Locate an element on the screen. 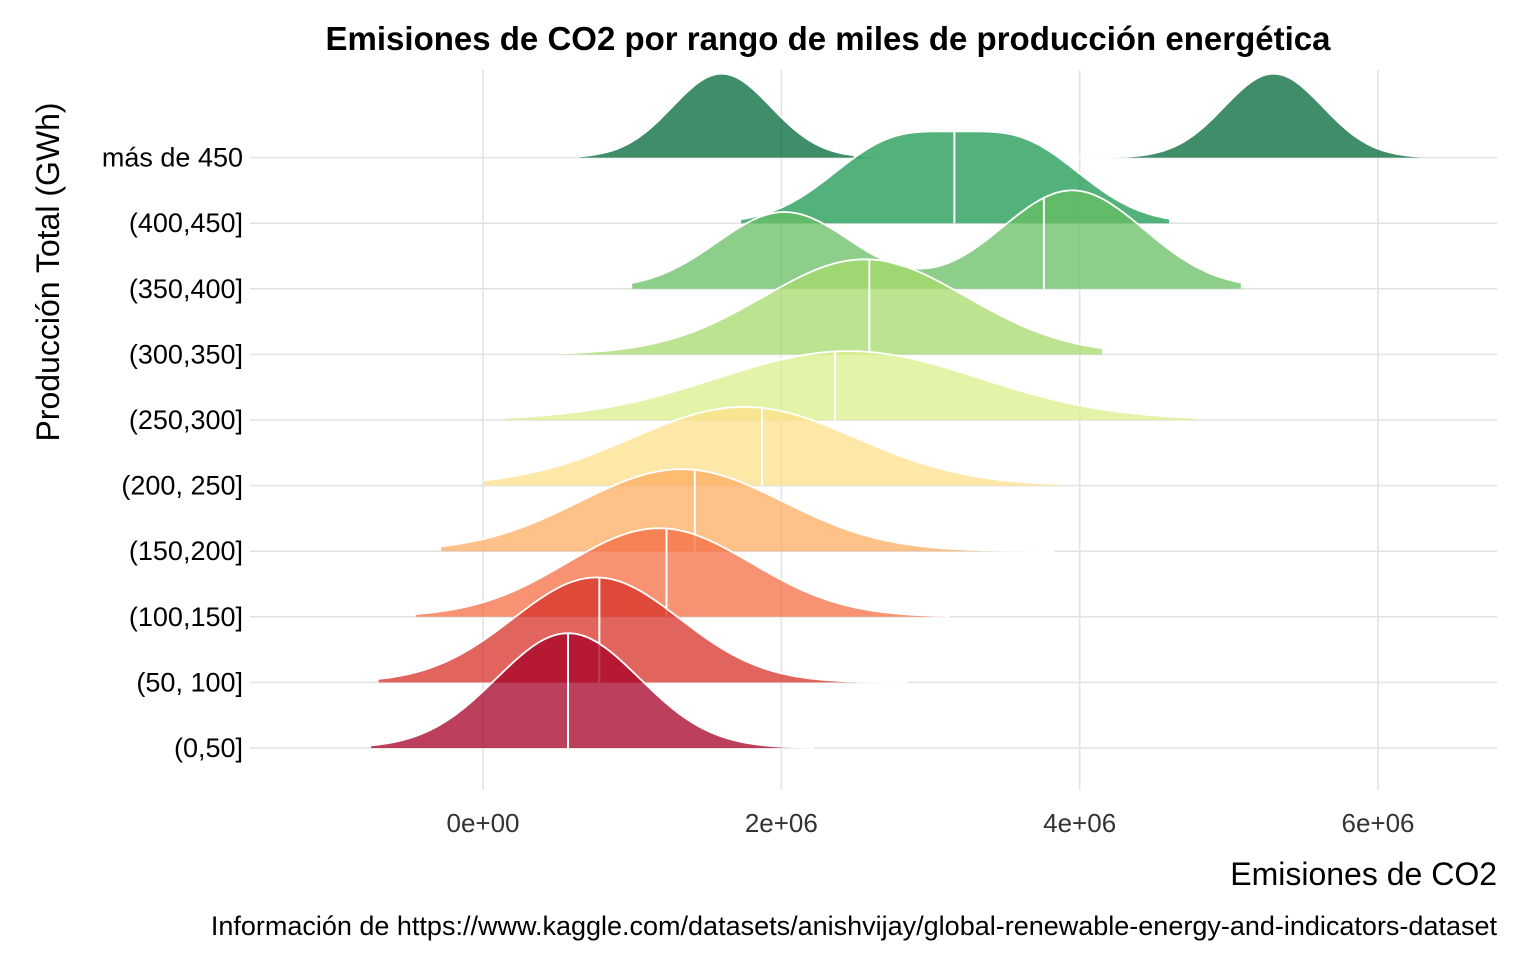 The image size is (1536, 960). y-tick-label: (50, 100] is located at coordinates (189, 682).